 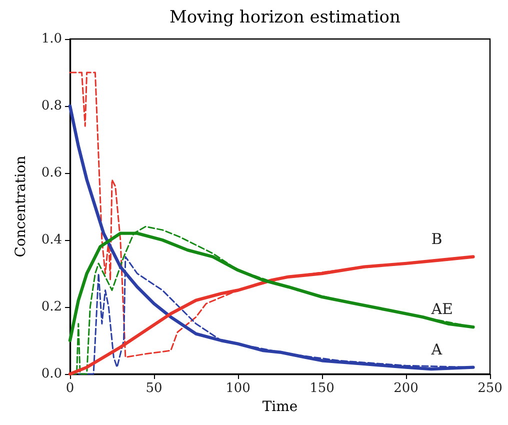 I want to click on x-tick-label: 250, so click(x=490, y=388).